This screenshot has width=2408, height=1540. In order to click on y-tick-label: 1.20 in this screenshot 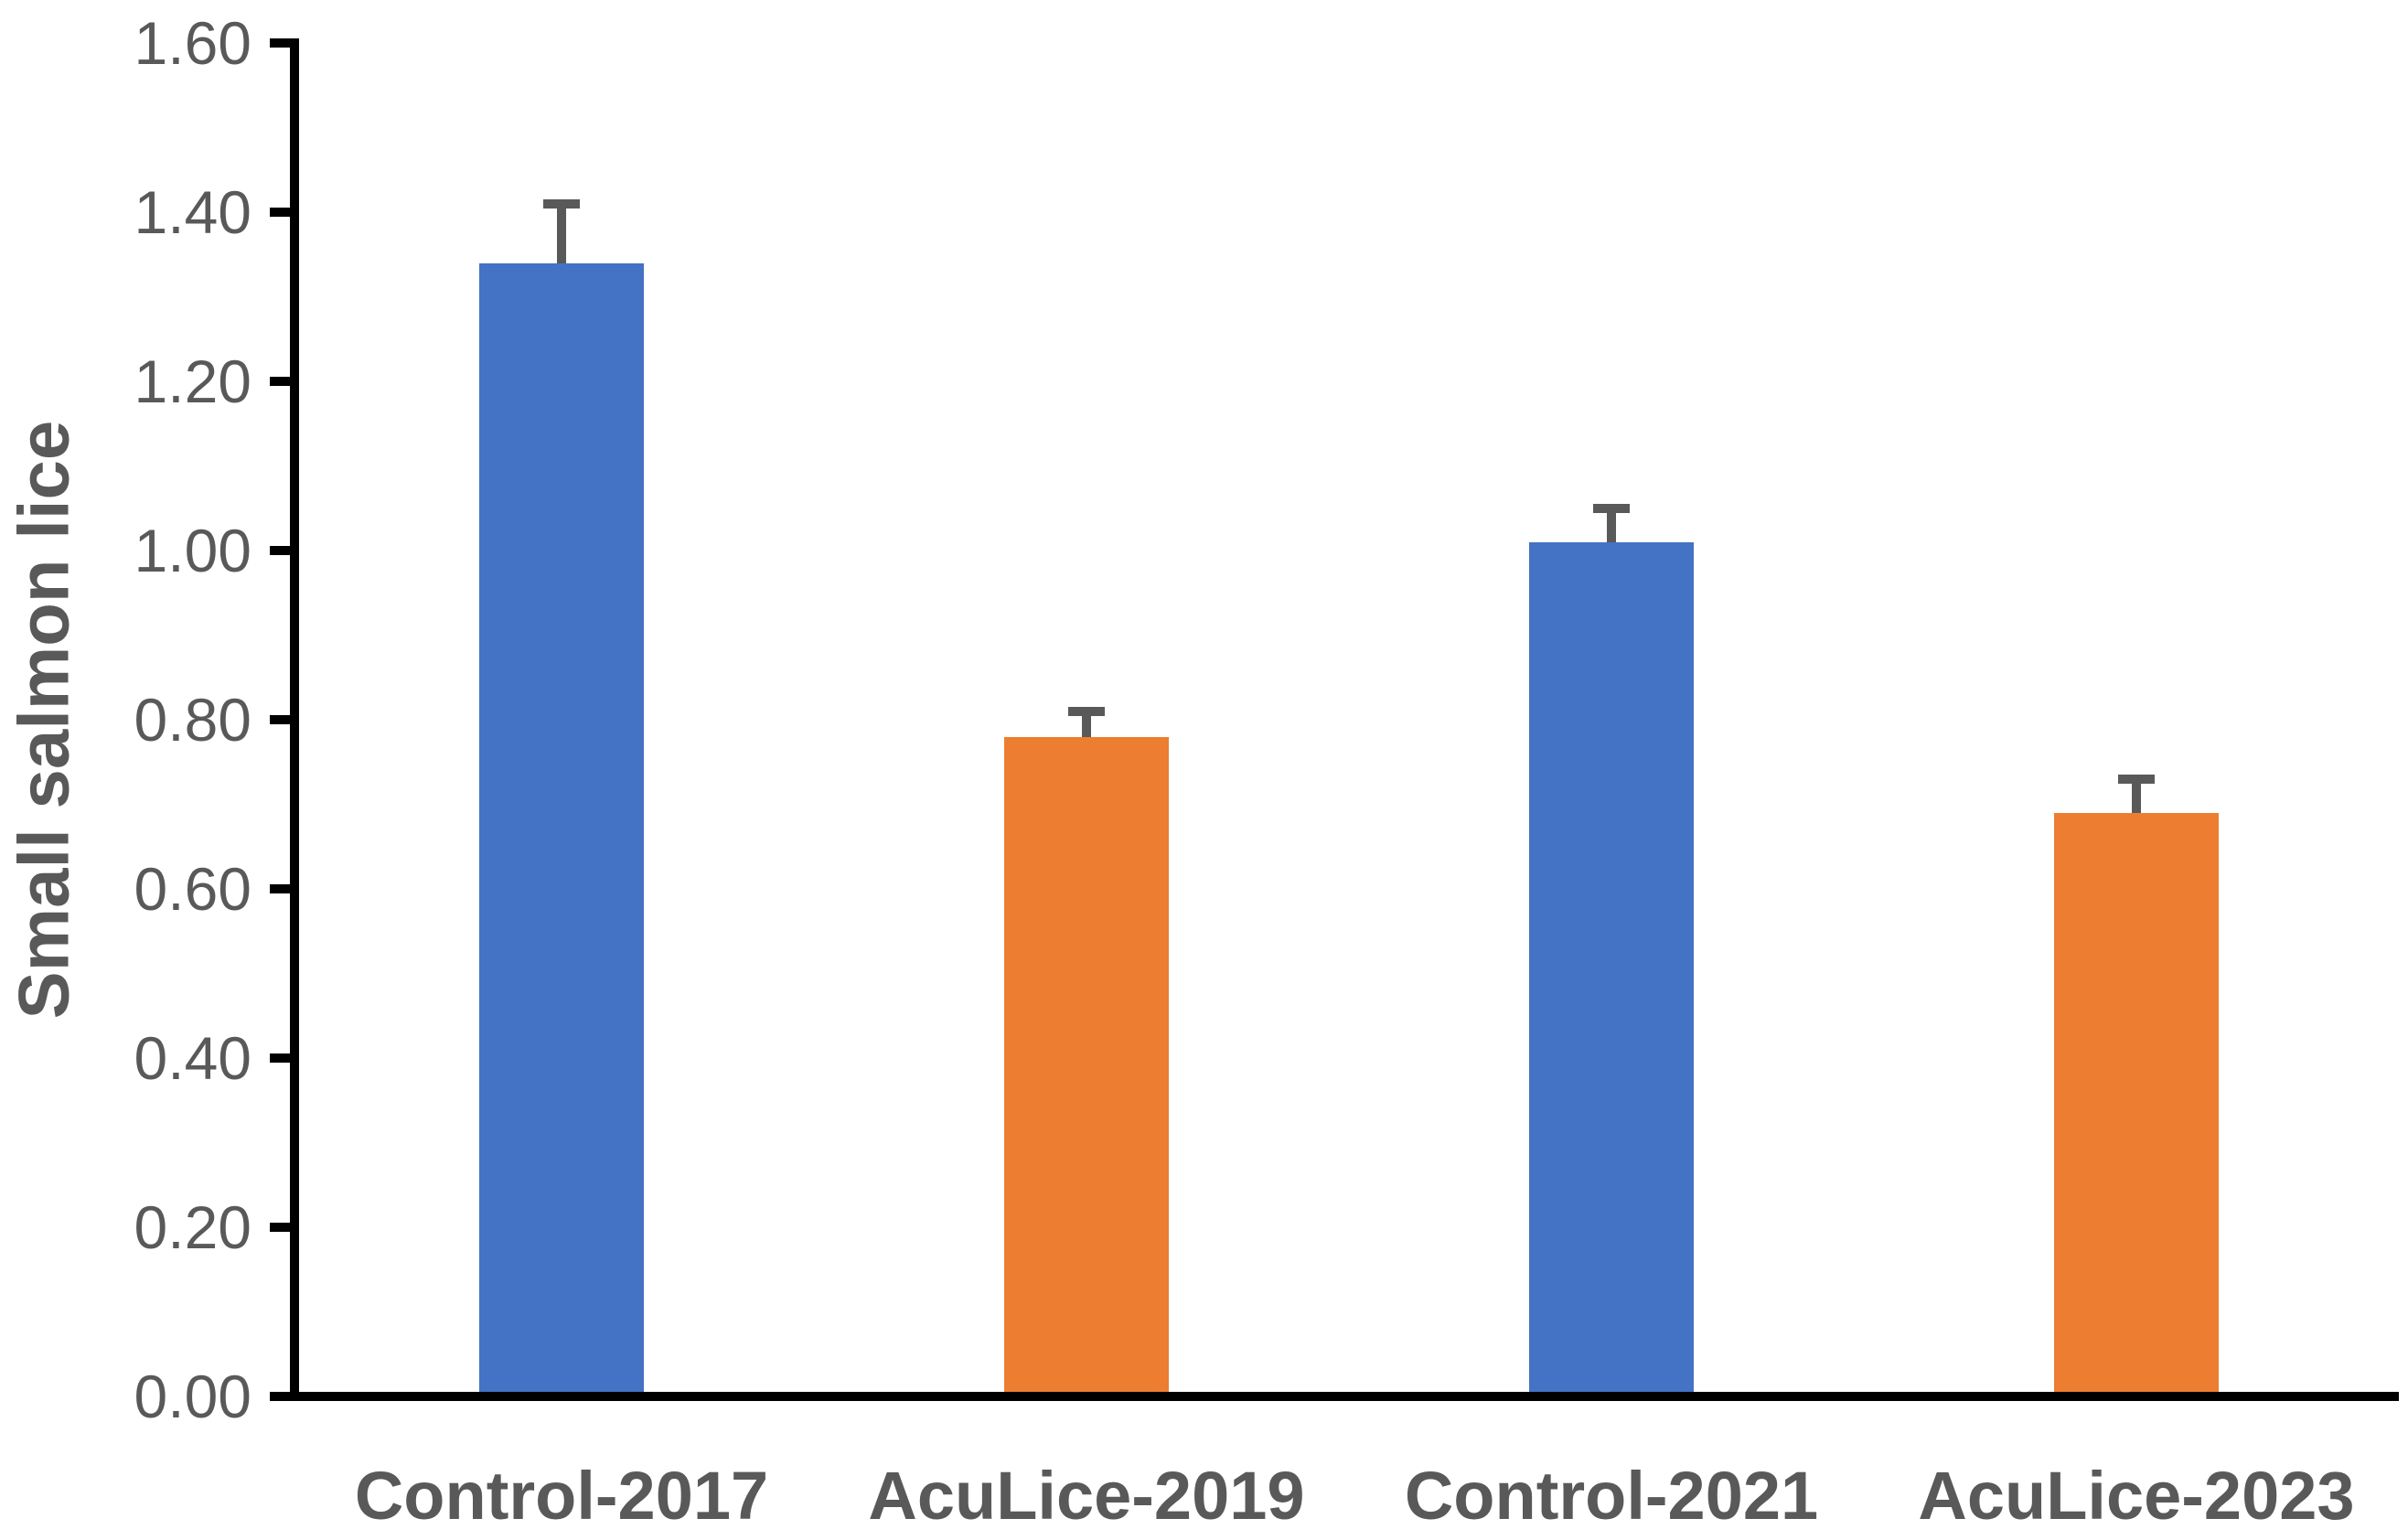, I will do `click(193, 382)`.